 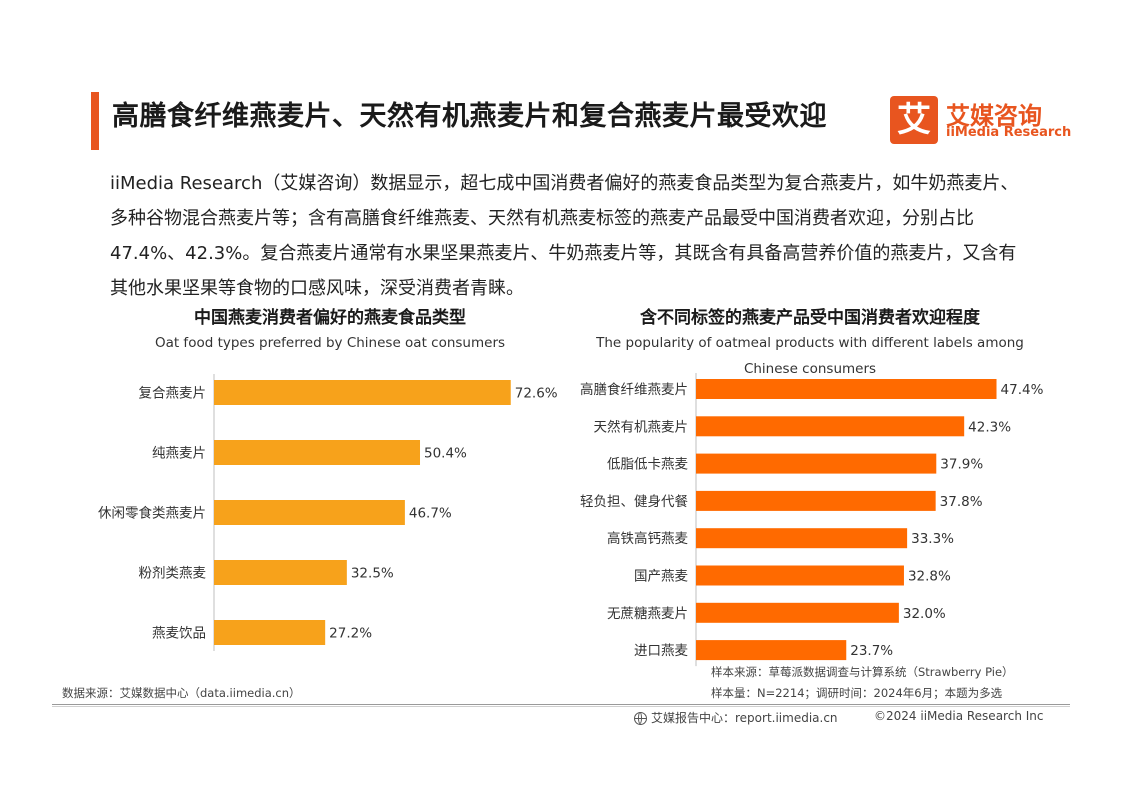 What do you see at coordinates (372, 574) in the screenshot?
I see `value-label: 32.5%` at bounding box center [372, 574].